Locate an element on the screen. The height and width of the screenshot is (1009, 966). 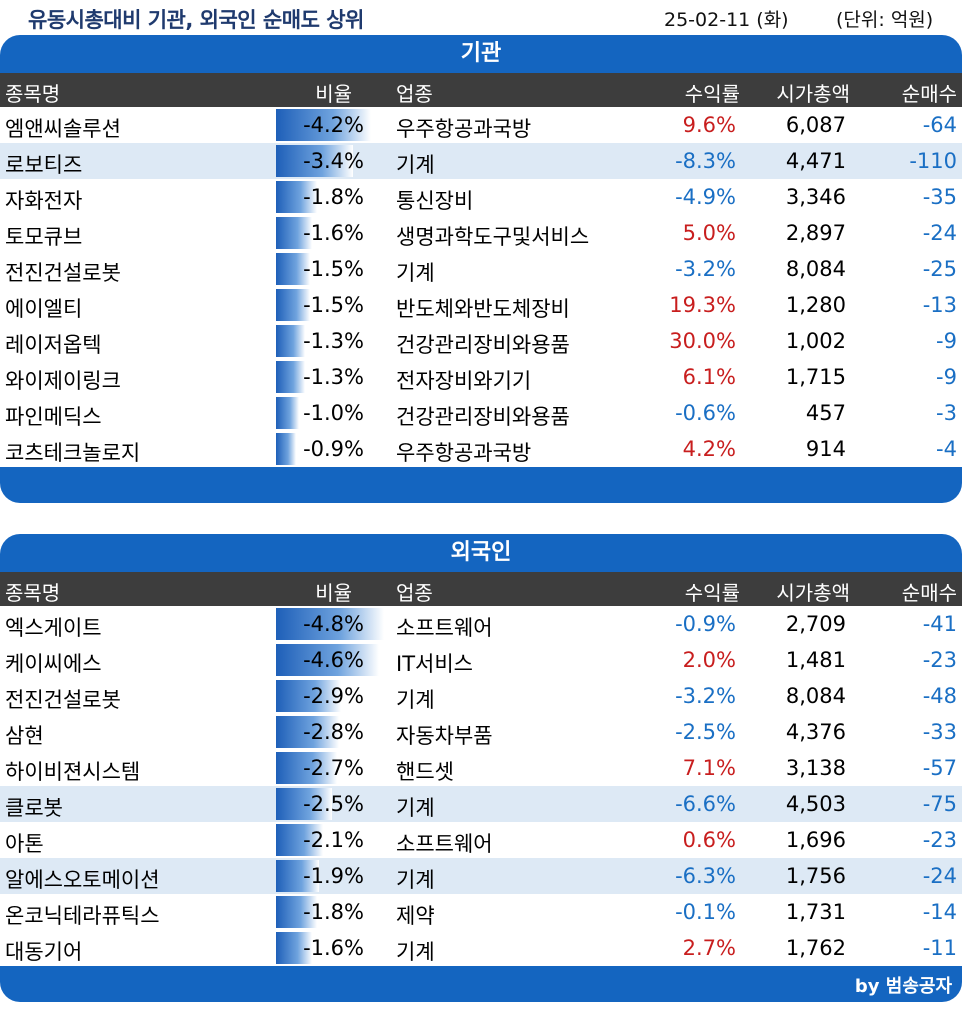
return-value: -2.5% is located at coordinates (705, 732).